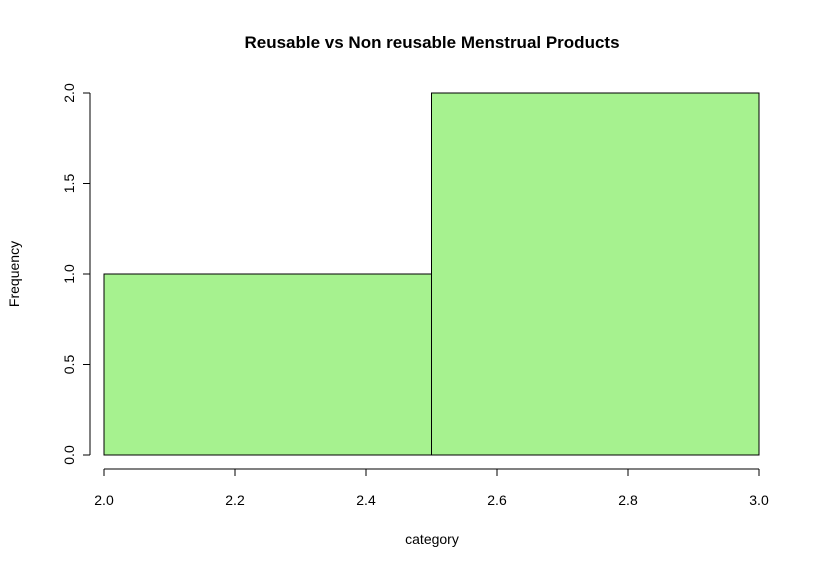  Describe the element at coordinates (235, 500) in the screenshot. I see `x-tick-label: 2.2` at that location.